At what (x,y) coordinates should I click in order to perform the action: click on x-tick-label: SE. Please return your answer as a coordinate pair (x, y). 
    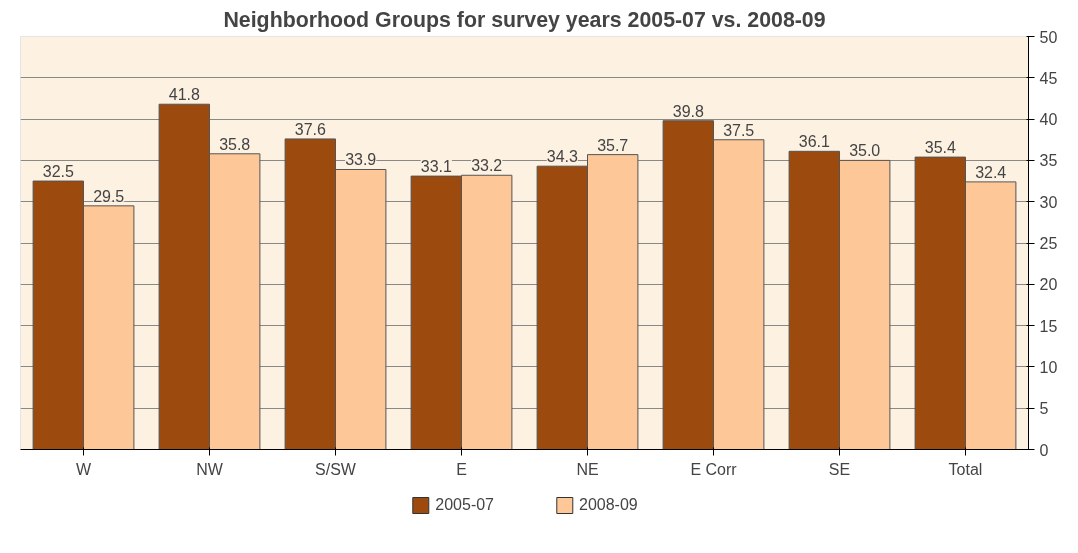
    Looking at the image, I should click on (839, 469).